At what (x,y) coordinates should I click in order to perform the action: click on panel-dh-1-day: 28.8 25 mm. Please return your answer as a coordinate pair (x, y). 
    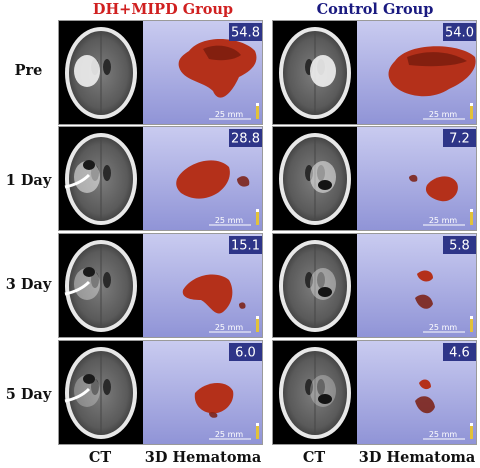
    Looking at the image, I should click on (160, 178).